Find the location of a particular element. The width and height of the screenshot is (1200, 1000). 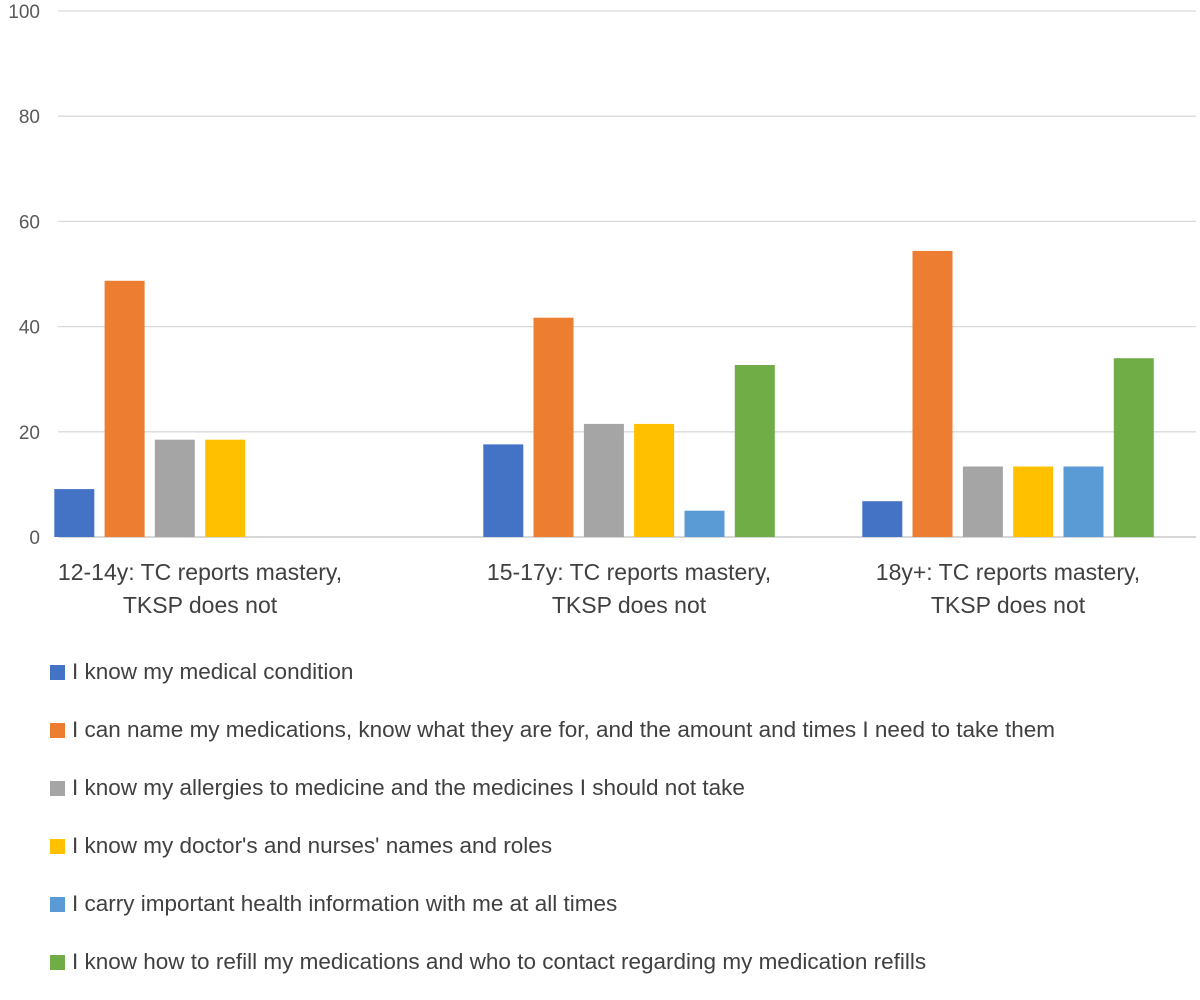

y-tick-label: 80 is located at coordinates (29, 117).